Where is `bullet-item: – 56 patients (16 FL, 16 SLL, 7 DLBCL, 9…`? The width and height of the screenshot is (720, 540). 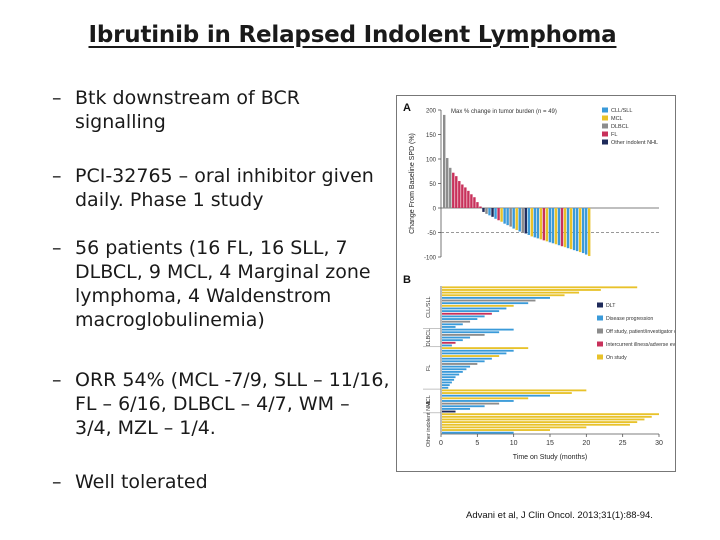
bullet-item: – 56 patients (16 FL, 16 SLL, 7 DLBCL, 9… is located at coordinates (222, 284).